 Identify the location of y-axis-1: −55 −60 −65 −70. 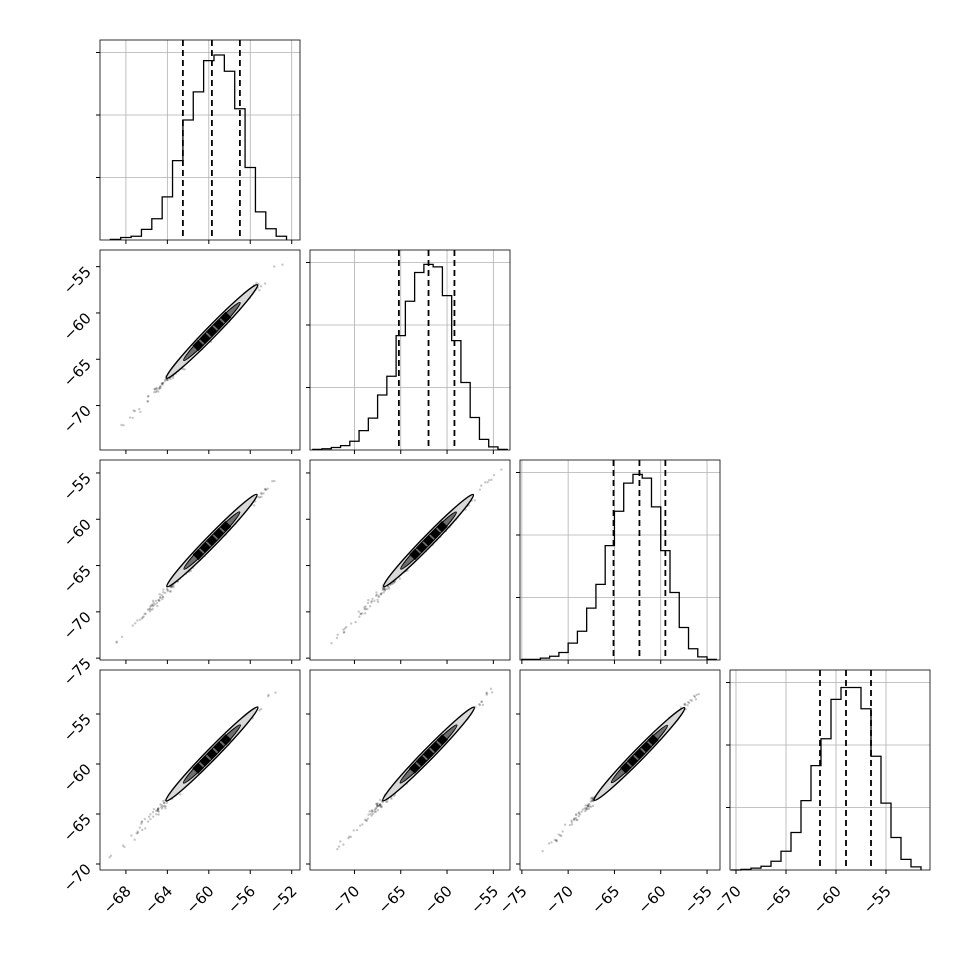
(77, 350).